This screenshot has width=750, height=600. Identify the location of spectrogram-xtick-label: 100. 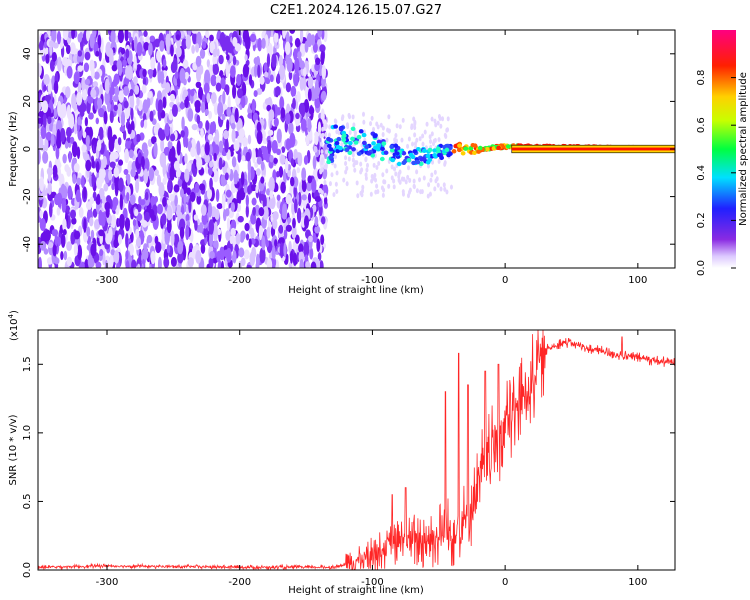
(637, 280).